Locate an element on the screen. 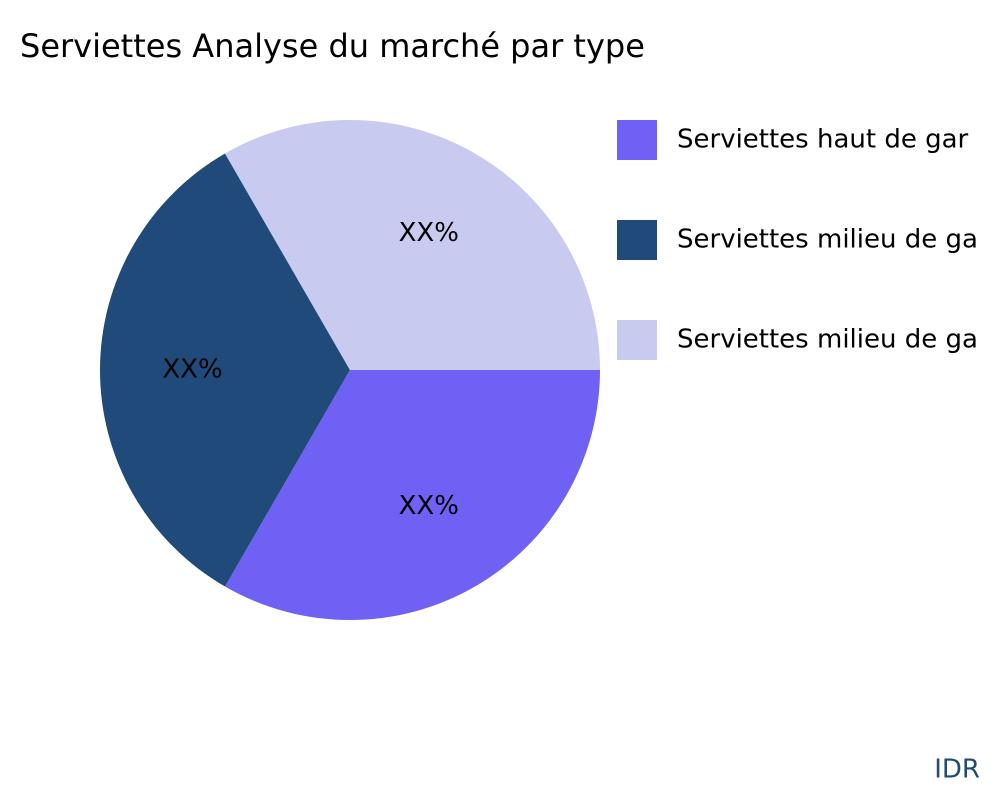  legend-label: Serviettes haut de gar is located at coordinates (823, 140).